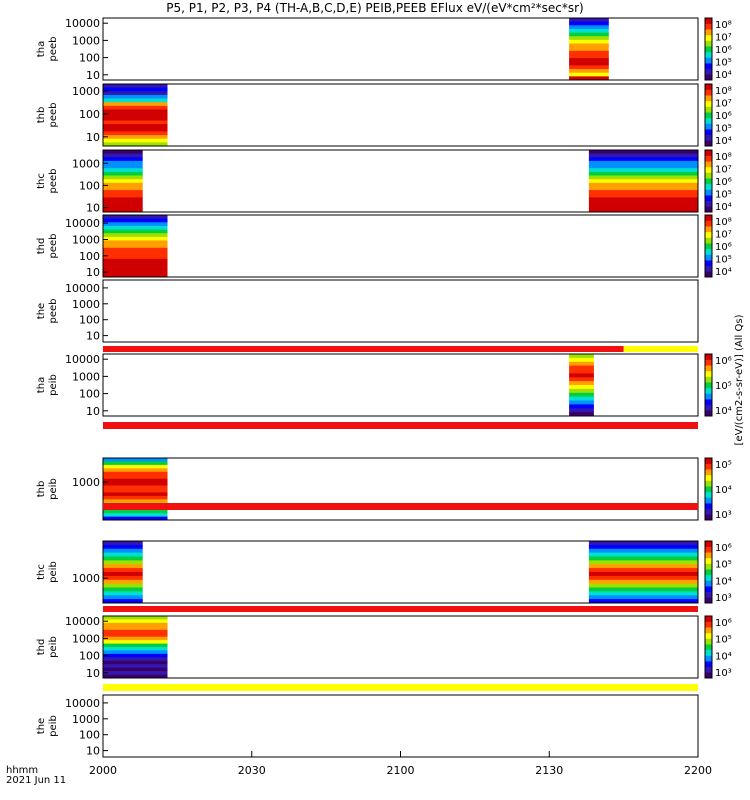 Image resolution: width=750 pixels, height=800 pixels. What do you see at coordinates (723, 361) in the screenshot?
I see `tha-peib-colorbar-tick-label: 10⁶` at bounding box center [723, 361].